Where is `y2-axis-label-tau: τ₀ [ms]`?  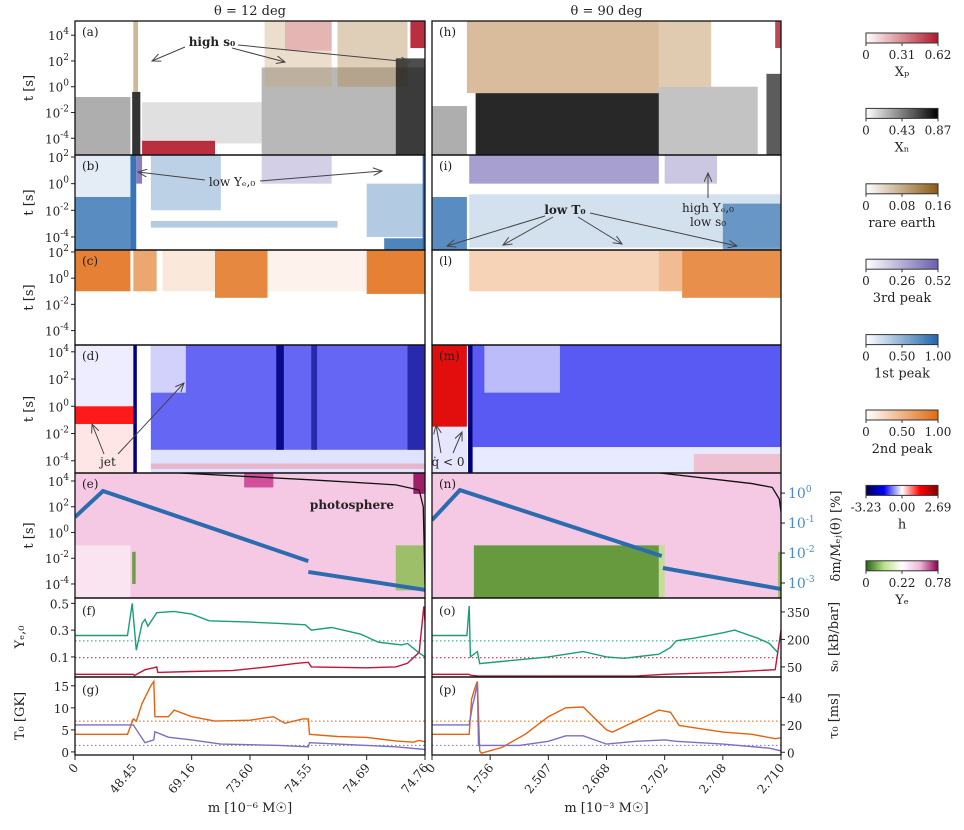
y2-axis-label-tau: τ₀ [ms] is located at coordinates (834, 716).